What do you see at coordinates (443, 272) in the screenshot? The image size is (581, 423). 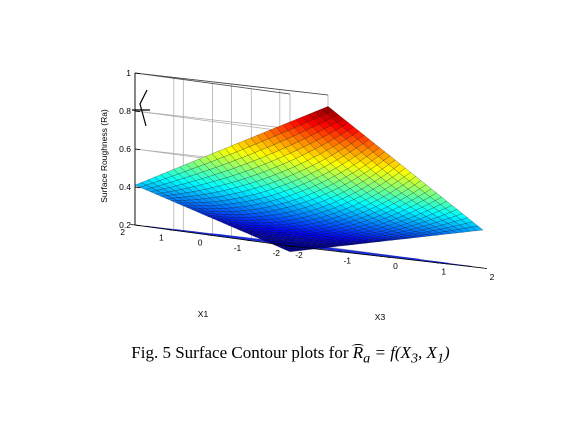 I see `x-tick-label: 1` at bounding box center [443, 272].